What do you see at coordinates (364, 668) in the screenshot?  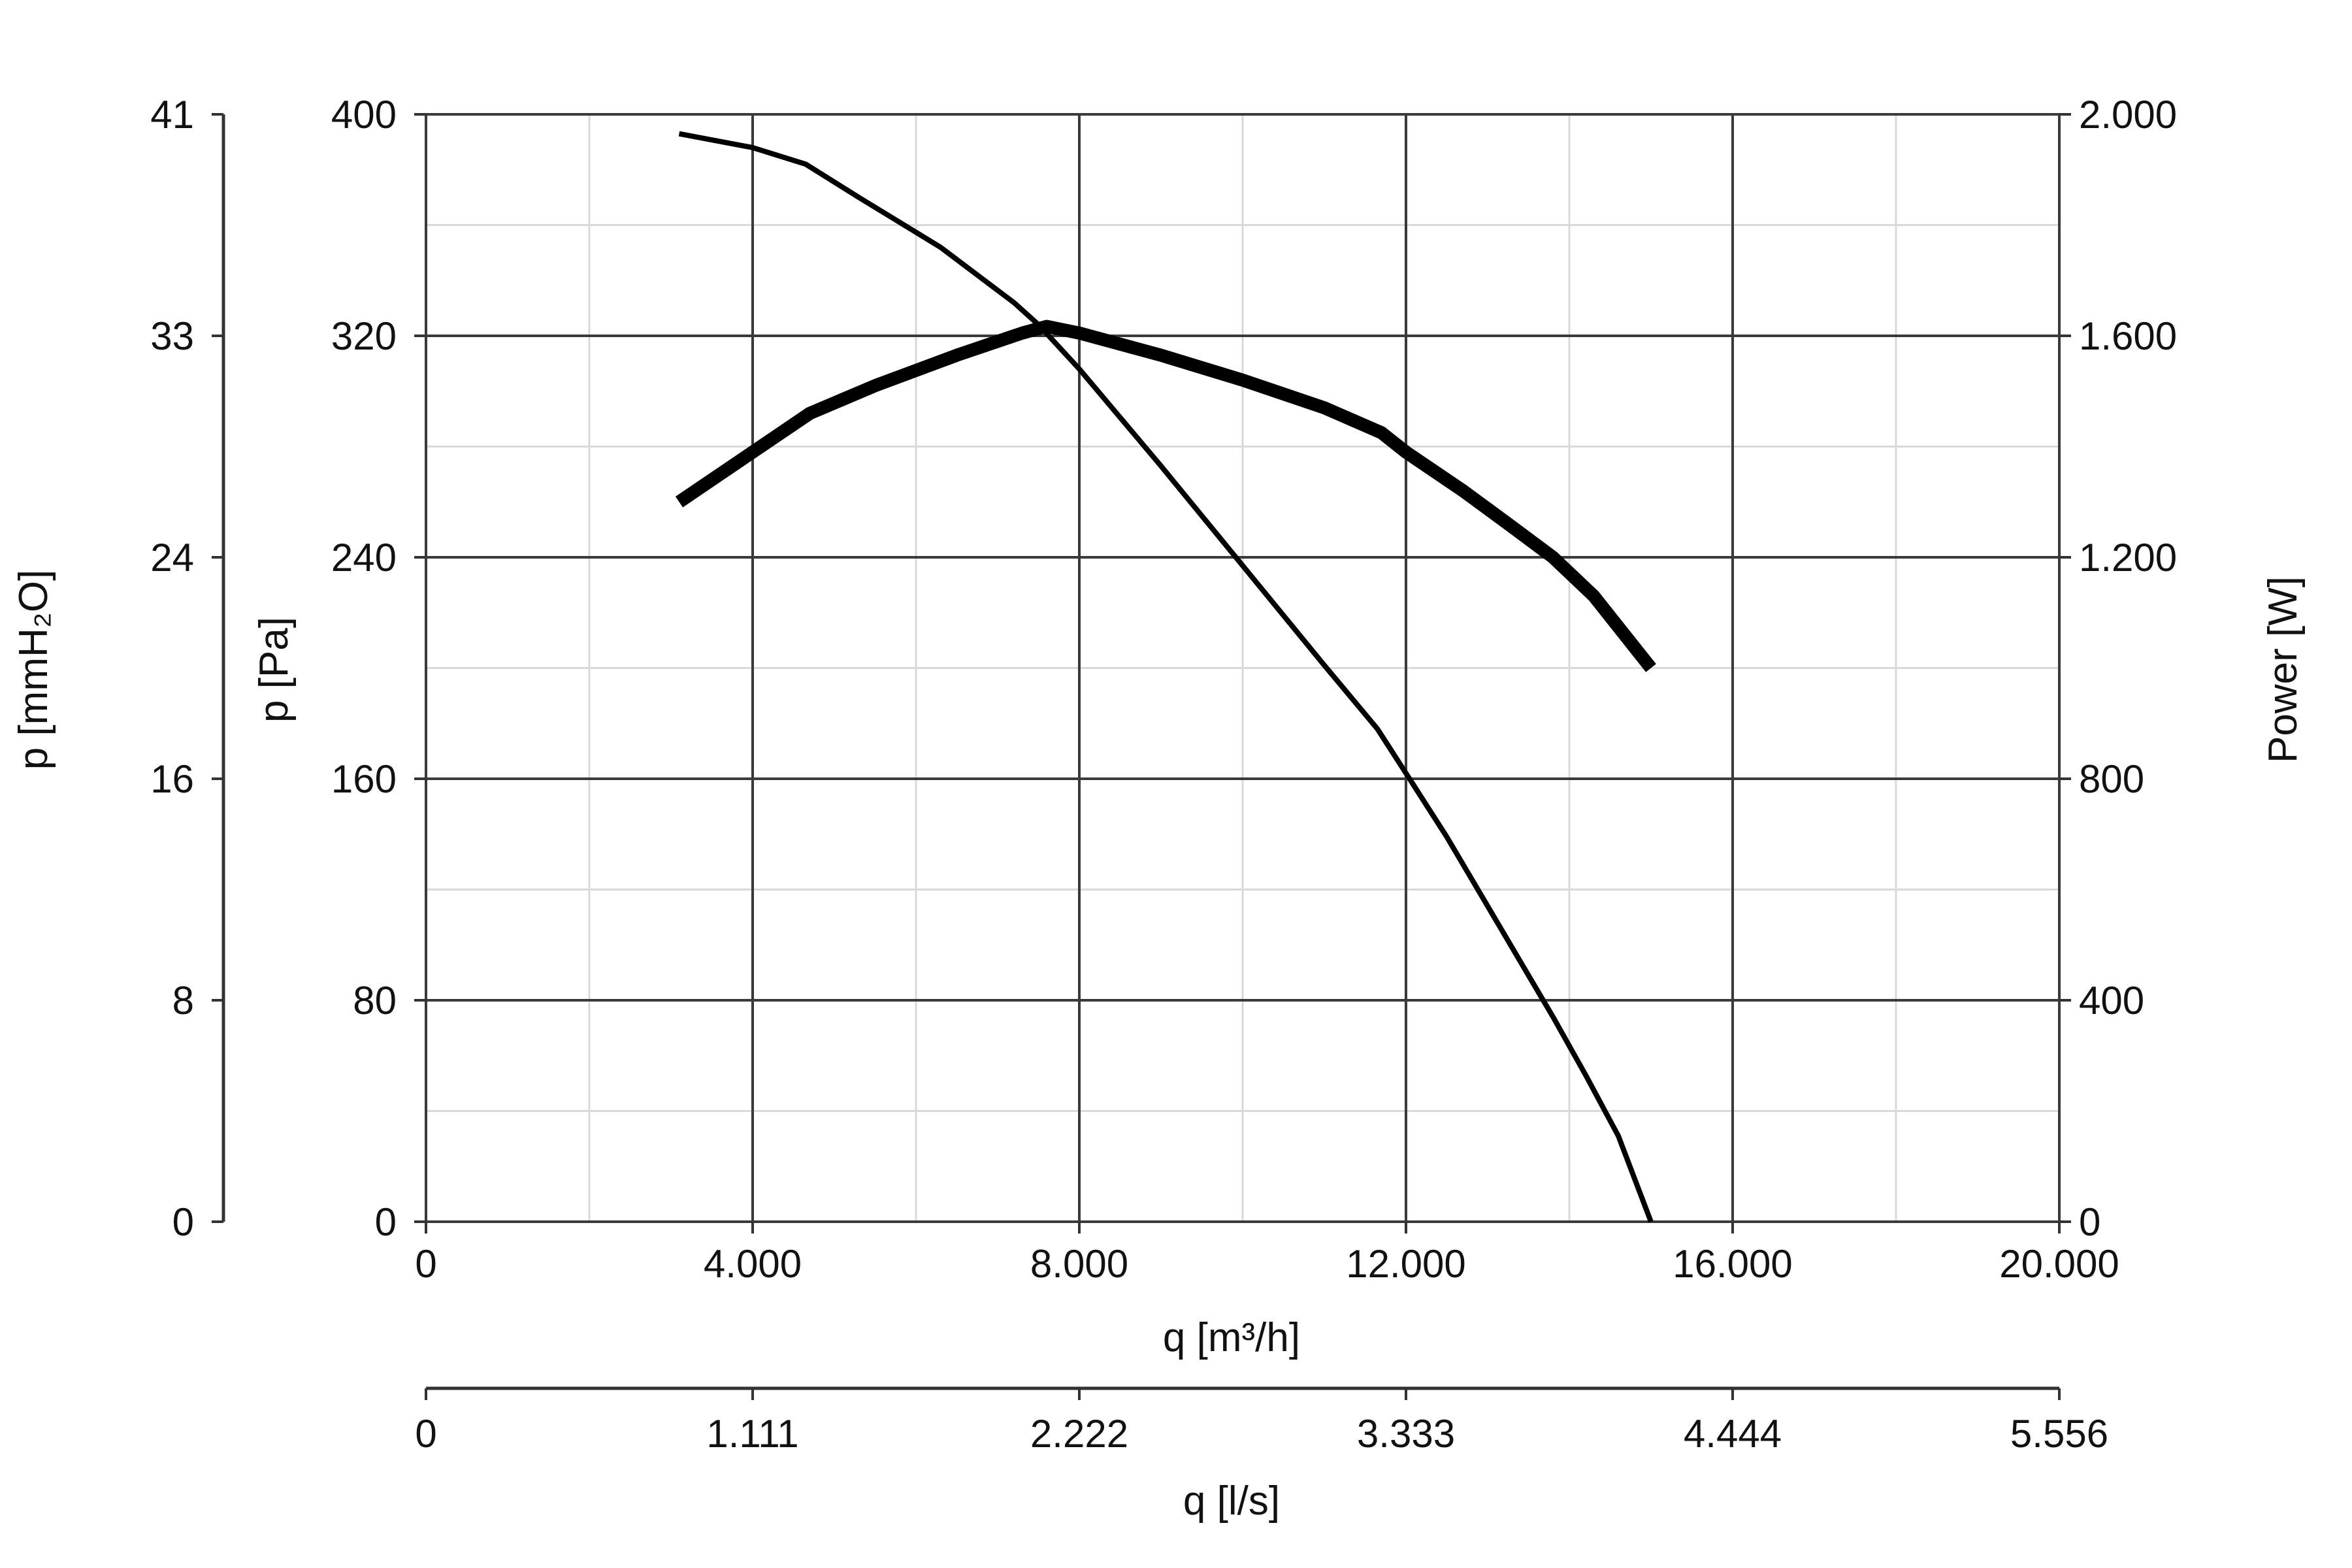 I see `y-pa-tick-labels: 0 80 160 240 320 400` at bounding box center [364, 668].